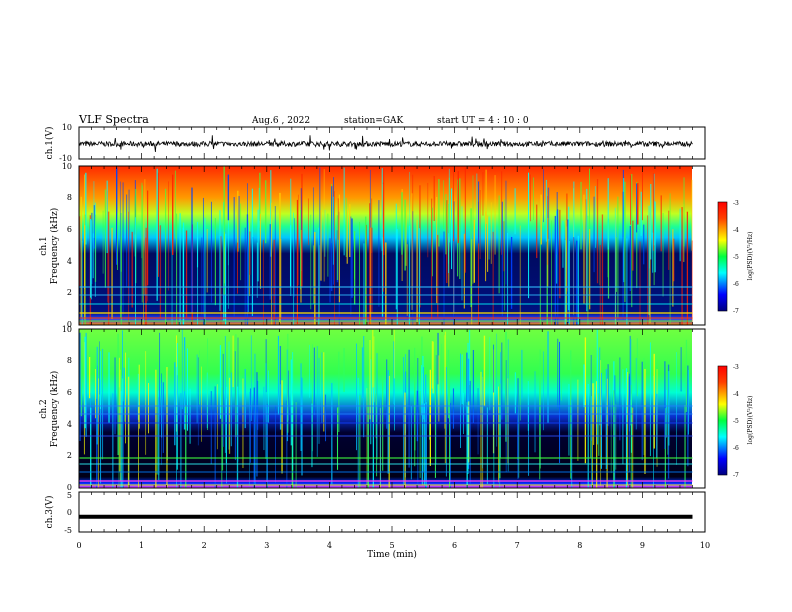  What do you see at coordinates (483, 121) in the screenshot?
I see `start-time-label: start UT = 4 : 10 : 0` at bounding box center [483, 121].